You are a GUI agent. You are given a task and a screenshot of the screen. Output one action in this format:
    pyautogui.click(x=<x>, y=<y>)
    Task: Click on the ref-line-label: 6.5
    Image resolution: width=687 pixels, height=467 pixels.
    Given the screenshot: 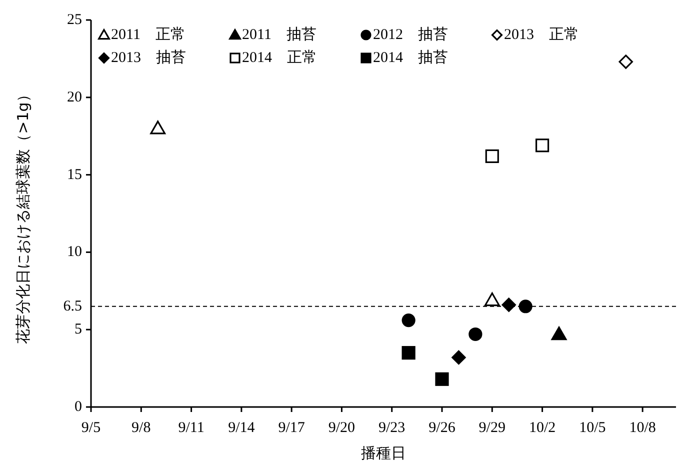 What is the action you would take?
    pyautogui.click(x=72, y=306)
    